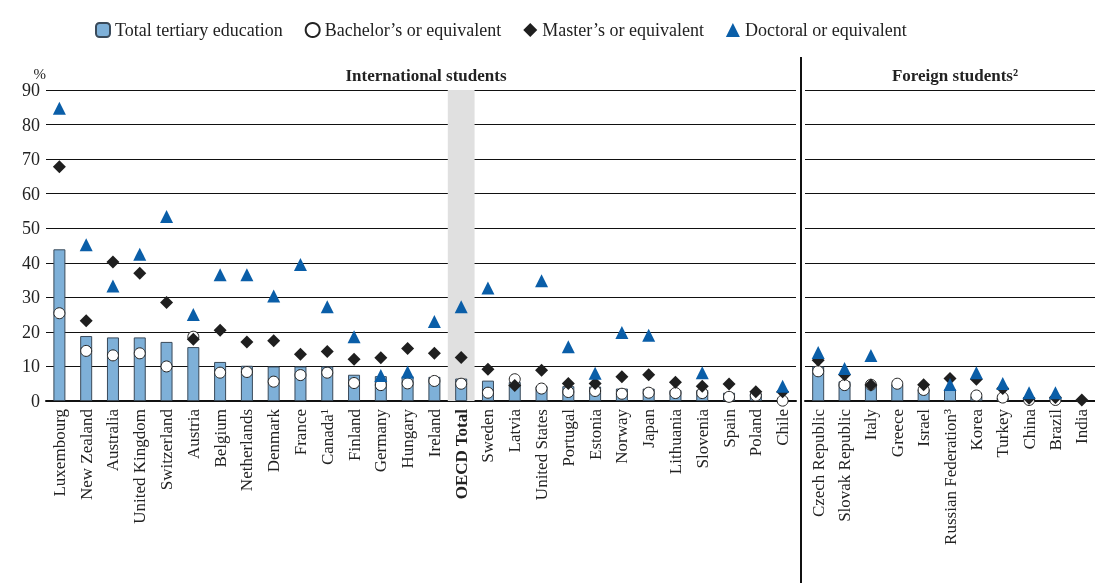 This screenshot has height=583, width=1095. Describe the element at coordinates (1055, 429) in the screenshot. I see `x-tick-label: Brazil` at that location.